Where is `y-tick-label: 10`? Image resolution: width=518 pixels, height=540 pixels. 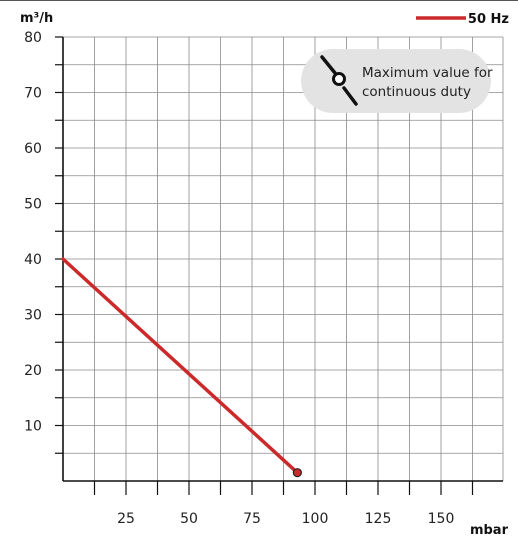 y-tick-label: 10 is located at coordinates (33, 427).